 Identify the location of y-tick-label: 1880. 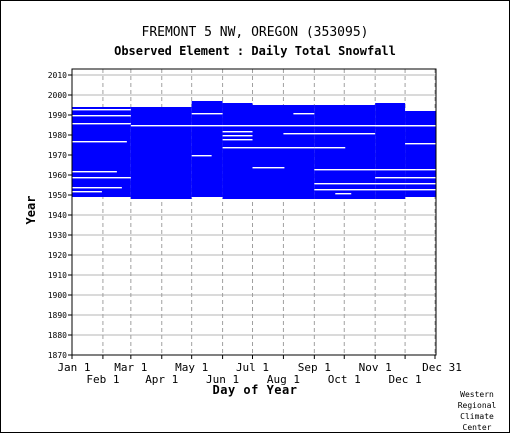
(57, 335).